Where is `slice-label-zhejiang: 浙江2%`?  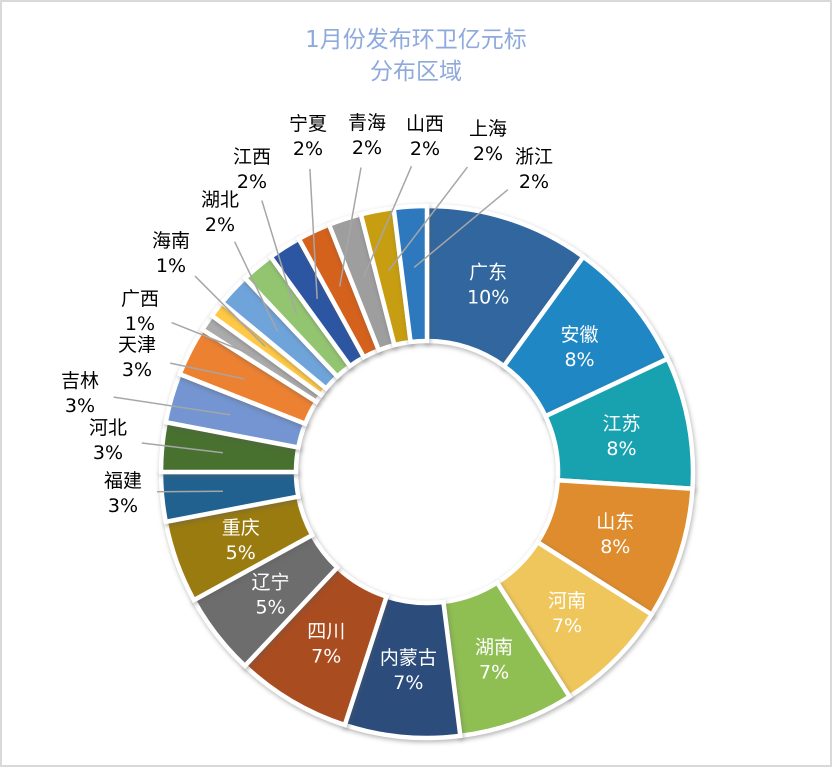 slice-label-zhejiang: 浙江2% is located at coordinates (534, 169).